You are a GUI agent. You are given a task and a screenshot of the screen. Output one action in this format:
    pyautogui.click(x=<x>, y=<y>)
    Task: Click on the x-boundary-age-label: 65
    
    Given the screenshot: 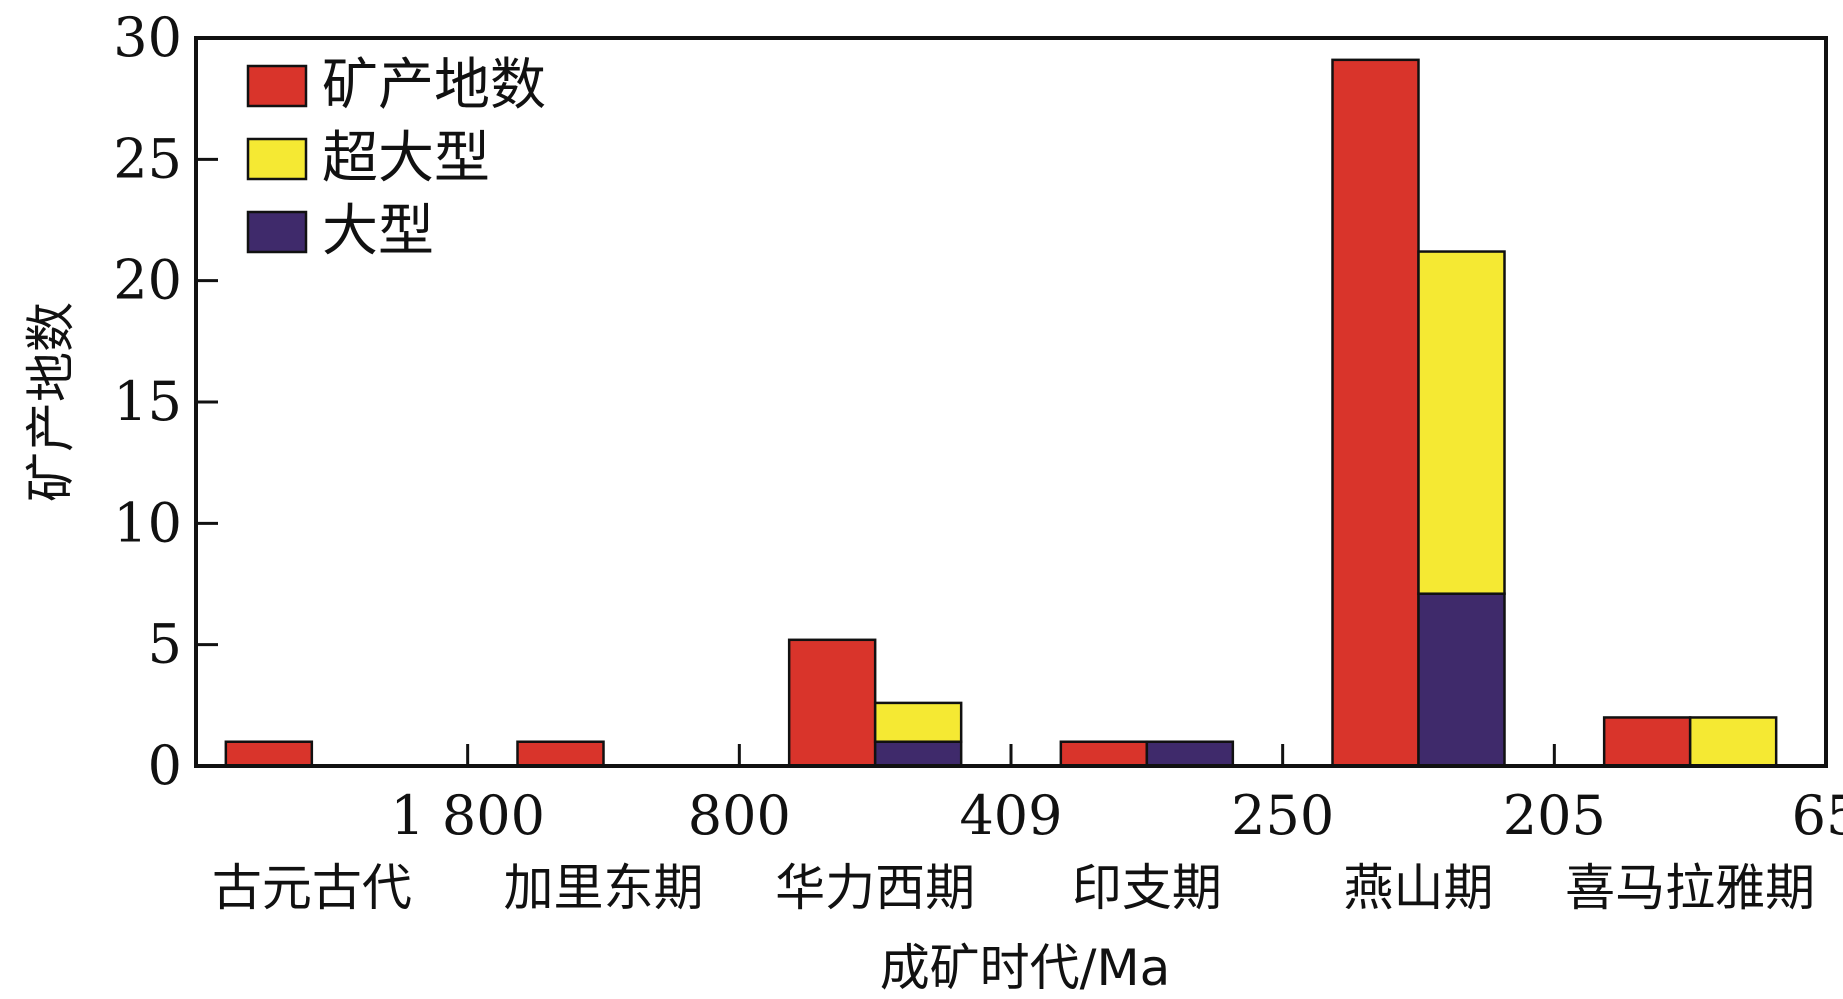 What is the action you would take?
    pyautogui.click(x=1817, y=815)
    